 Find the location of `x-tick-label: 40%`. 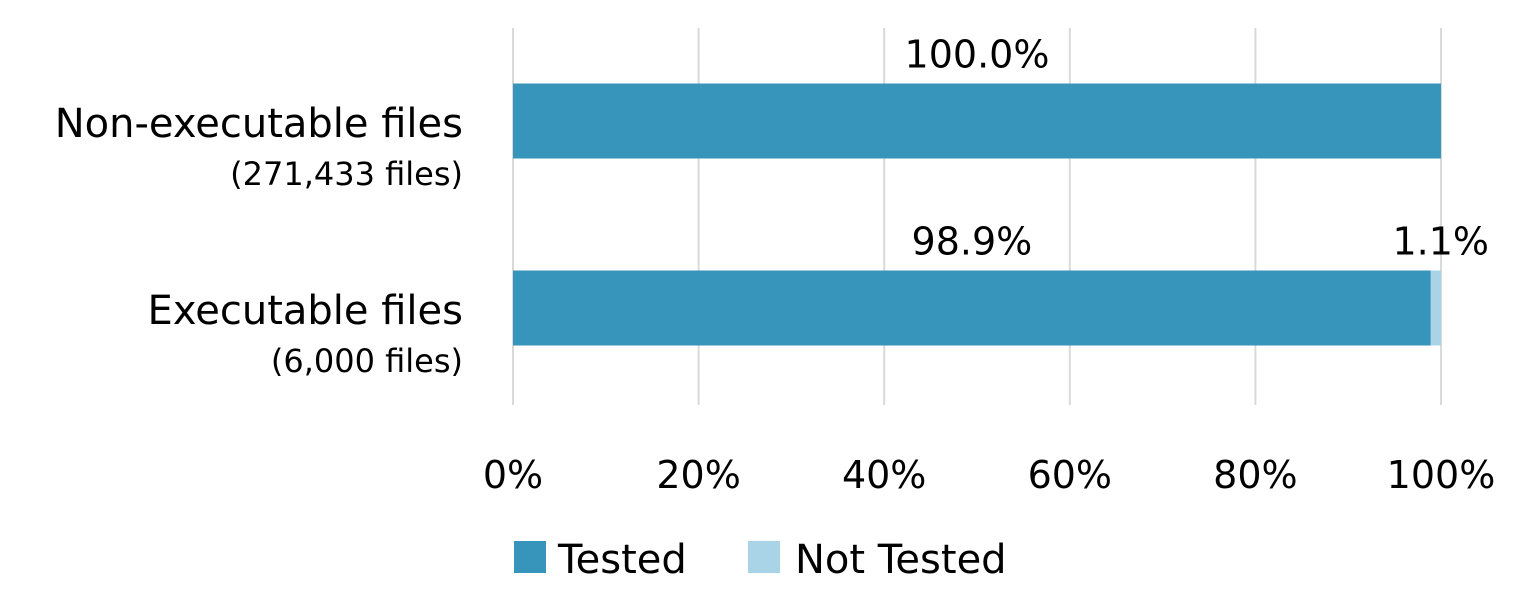

x-tick-label: 40% is located at coordinates (884, 475).